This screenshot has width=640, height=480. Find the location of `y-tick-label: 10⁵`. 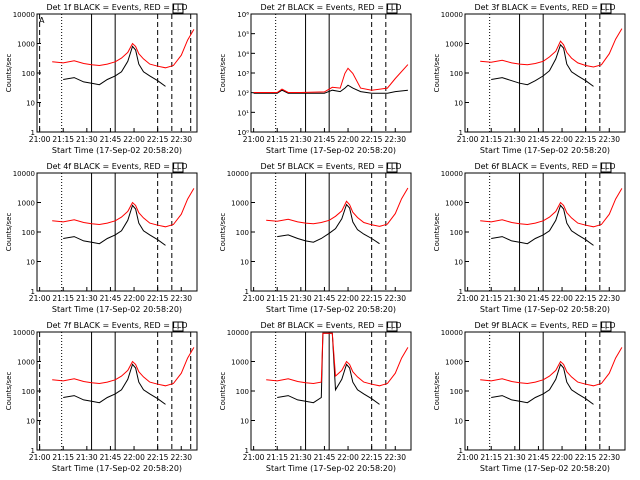

y-tick-label: 10⁵ is located at coordinates (243, 35).